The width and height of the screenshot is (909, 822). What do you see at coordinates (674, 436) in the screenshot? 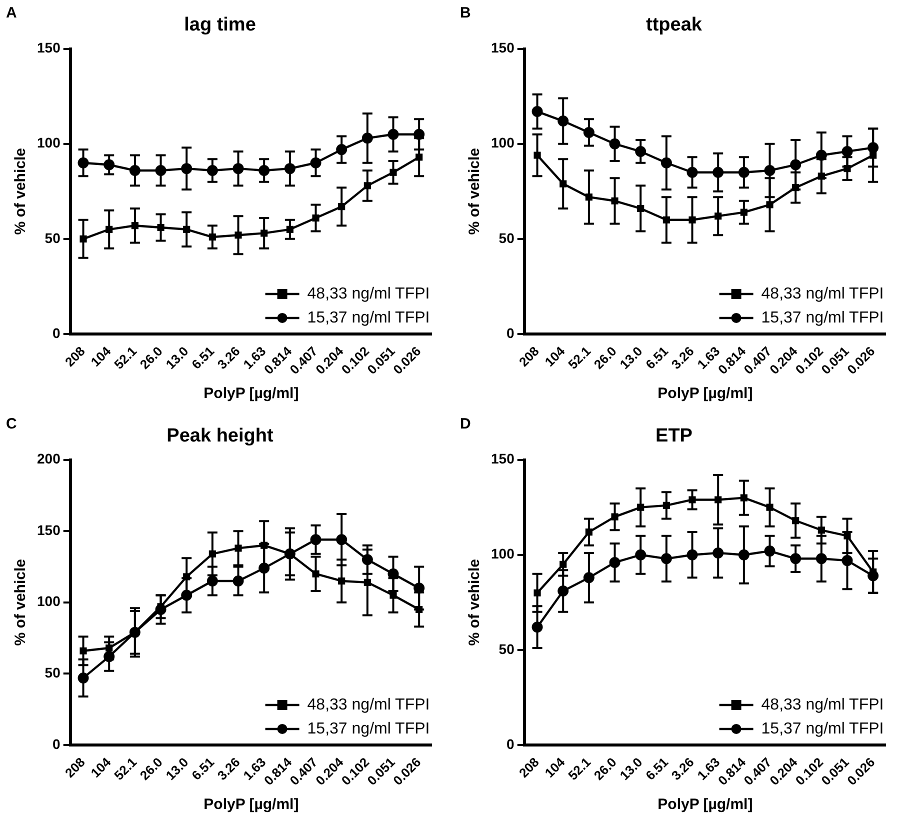
I see `chart-title: ETP` at bounding box center [674, 436].